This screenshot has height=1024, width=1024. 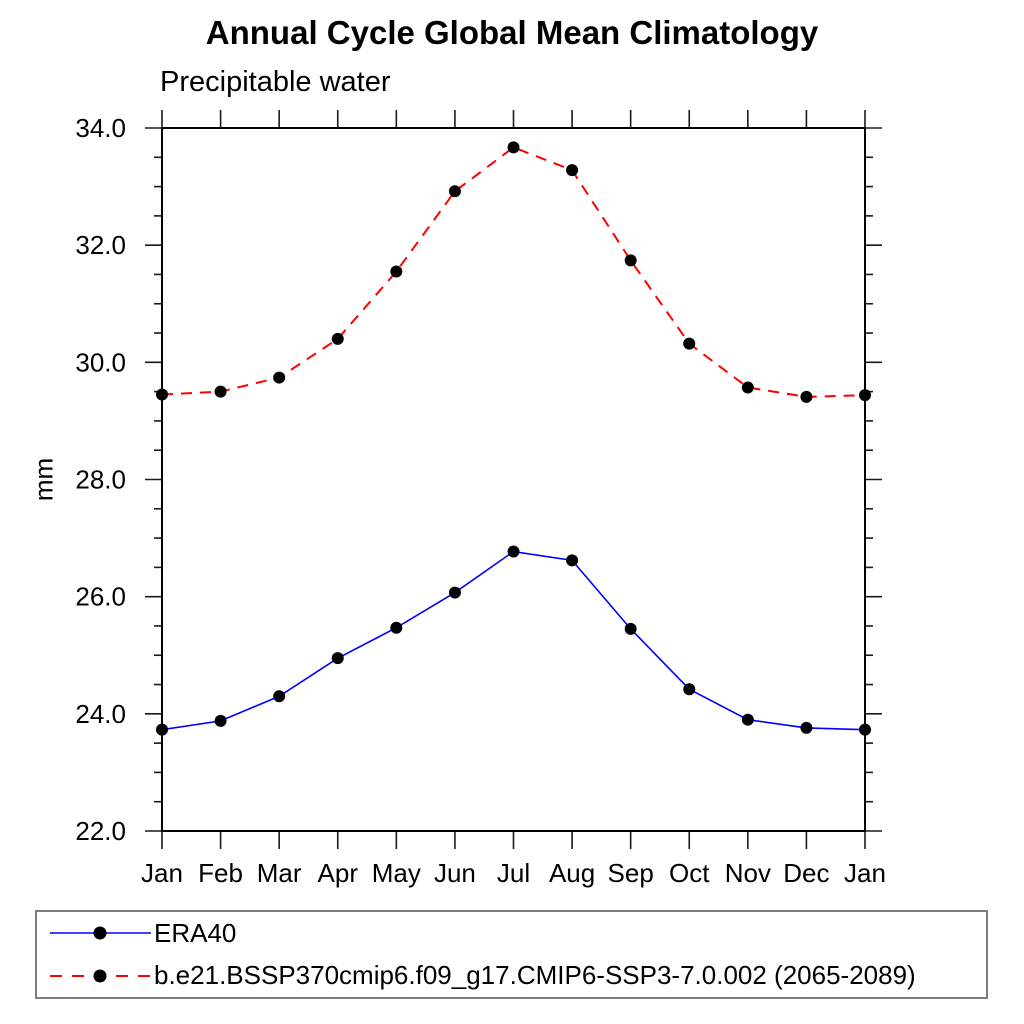 What do you see at coordinates (338, 873) in the screenshot?
I see `x-axis-tick-label: Apr` at bounding box center [338, 873].